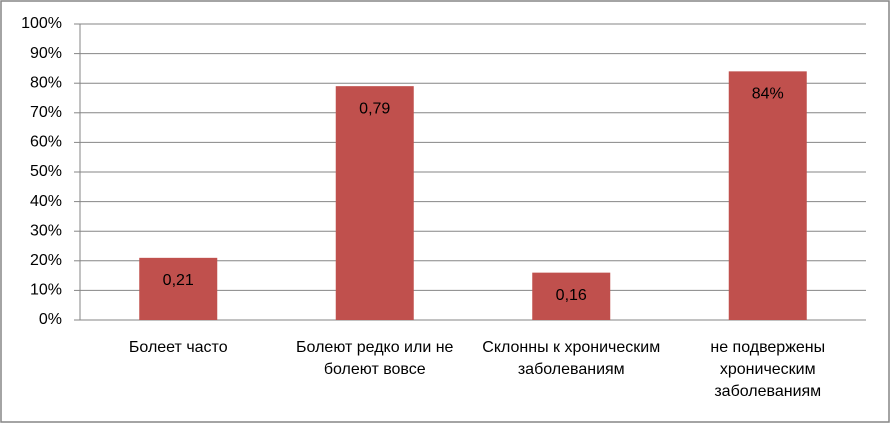  What do you see at coordinates (375, 358) in the screenshot?
I see `x-tick-label: Болеют редко или не болеют вовсе` at bounding box center [375, 358].